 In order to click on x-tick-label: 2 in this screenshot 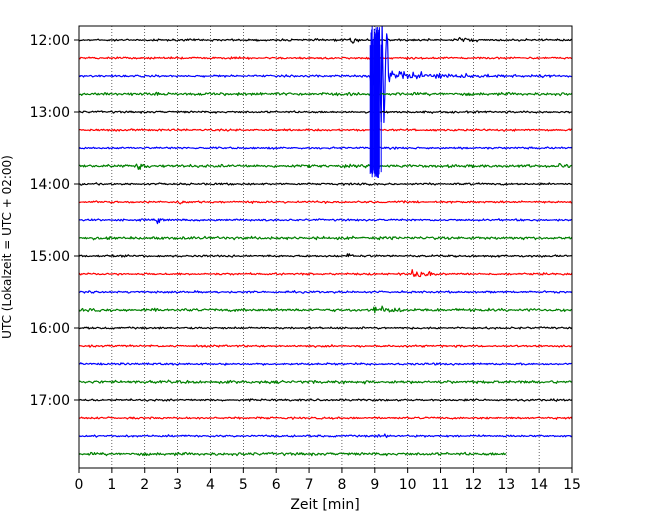, I will do `click(144, 485)`.